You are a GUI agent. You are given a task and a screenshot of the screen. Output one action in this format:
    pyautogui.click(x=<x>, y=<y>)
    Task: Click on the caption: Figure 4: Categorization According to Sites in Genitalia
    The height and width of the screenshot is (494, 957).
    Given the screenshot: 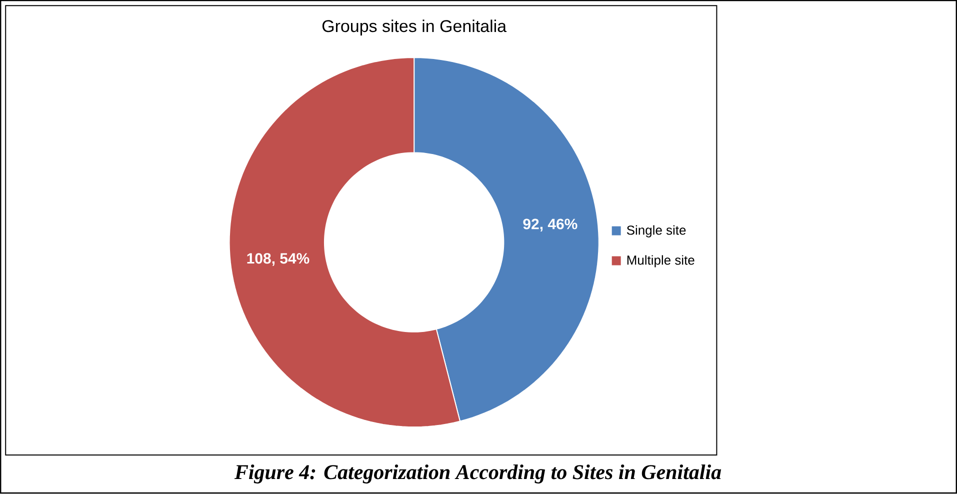 What is the action you would take?
    pyautogui.click(x=478, y=474)
    